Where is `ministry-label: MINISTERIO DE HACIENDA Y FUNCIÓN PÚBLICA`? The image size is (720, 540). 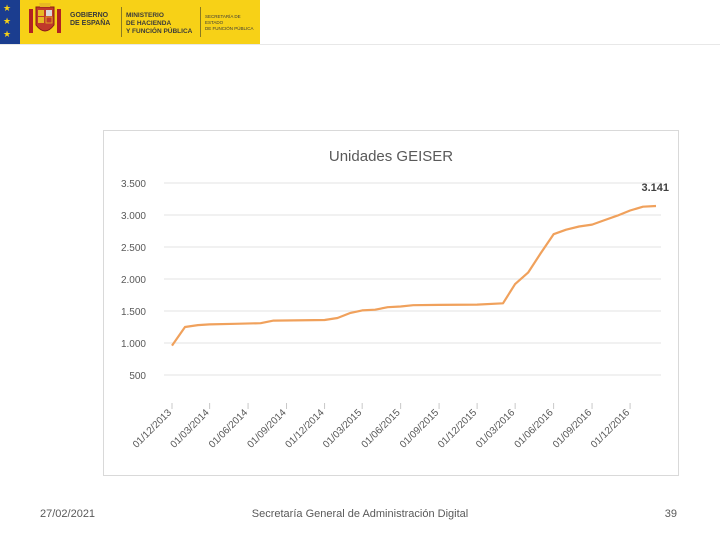 ministry-label: MINISTERIO DE HACIENDA Y FUNCIÓN PÚBLICA is located at coordinates (163, 24).